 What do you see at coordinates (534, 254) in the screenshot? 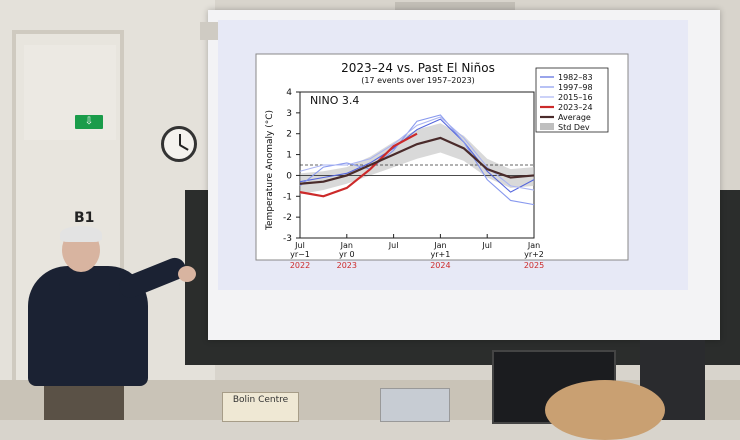
I see `x-tick-sublabel: yr+2` at bounding box center [534, 254].